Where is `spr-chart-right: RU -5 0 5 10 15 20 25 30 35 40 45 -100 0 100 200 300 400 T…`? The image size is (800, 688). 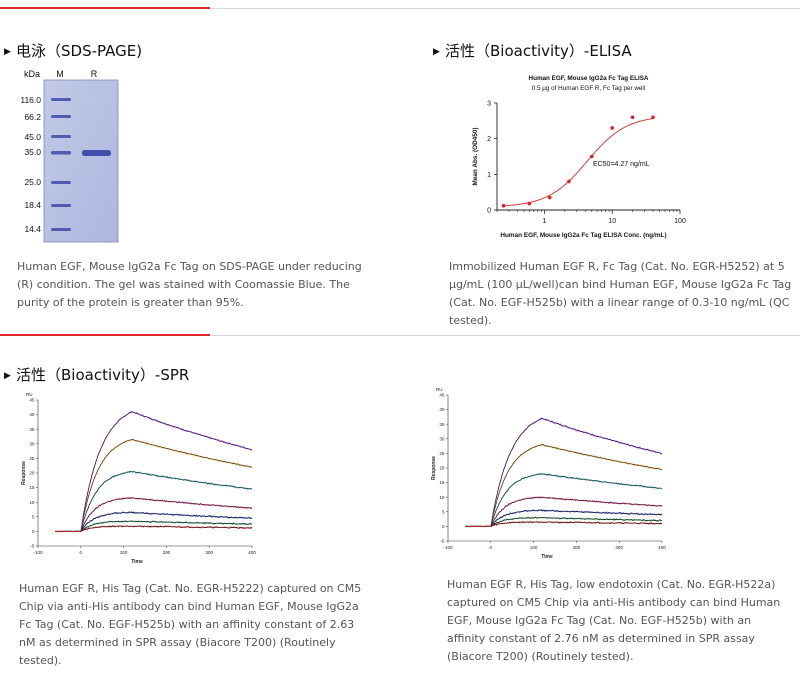 spr-chart-right: RU -5 0 5 10 15 20 25 30 35 40 45 -100 0 100 200 300 400 T… is located at coordinates (548, 473).